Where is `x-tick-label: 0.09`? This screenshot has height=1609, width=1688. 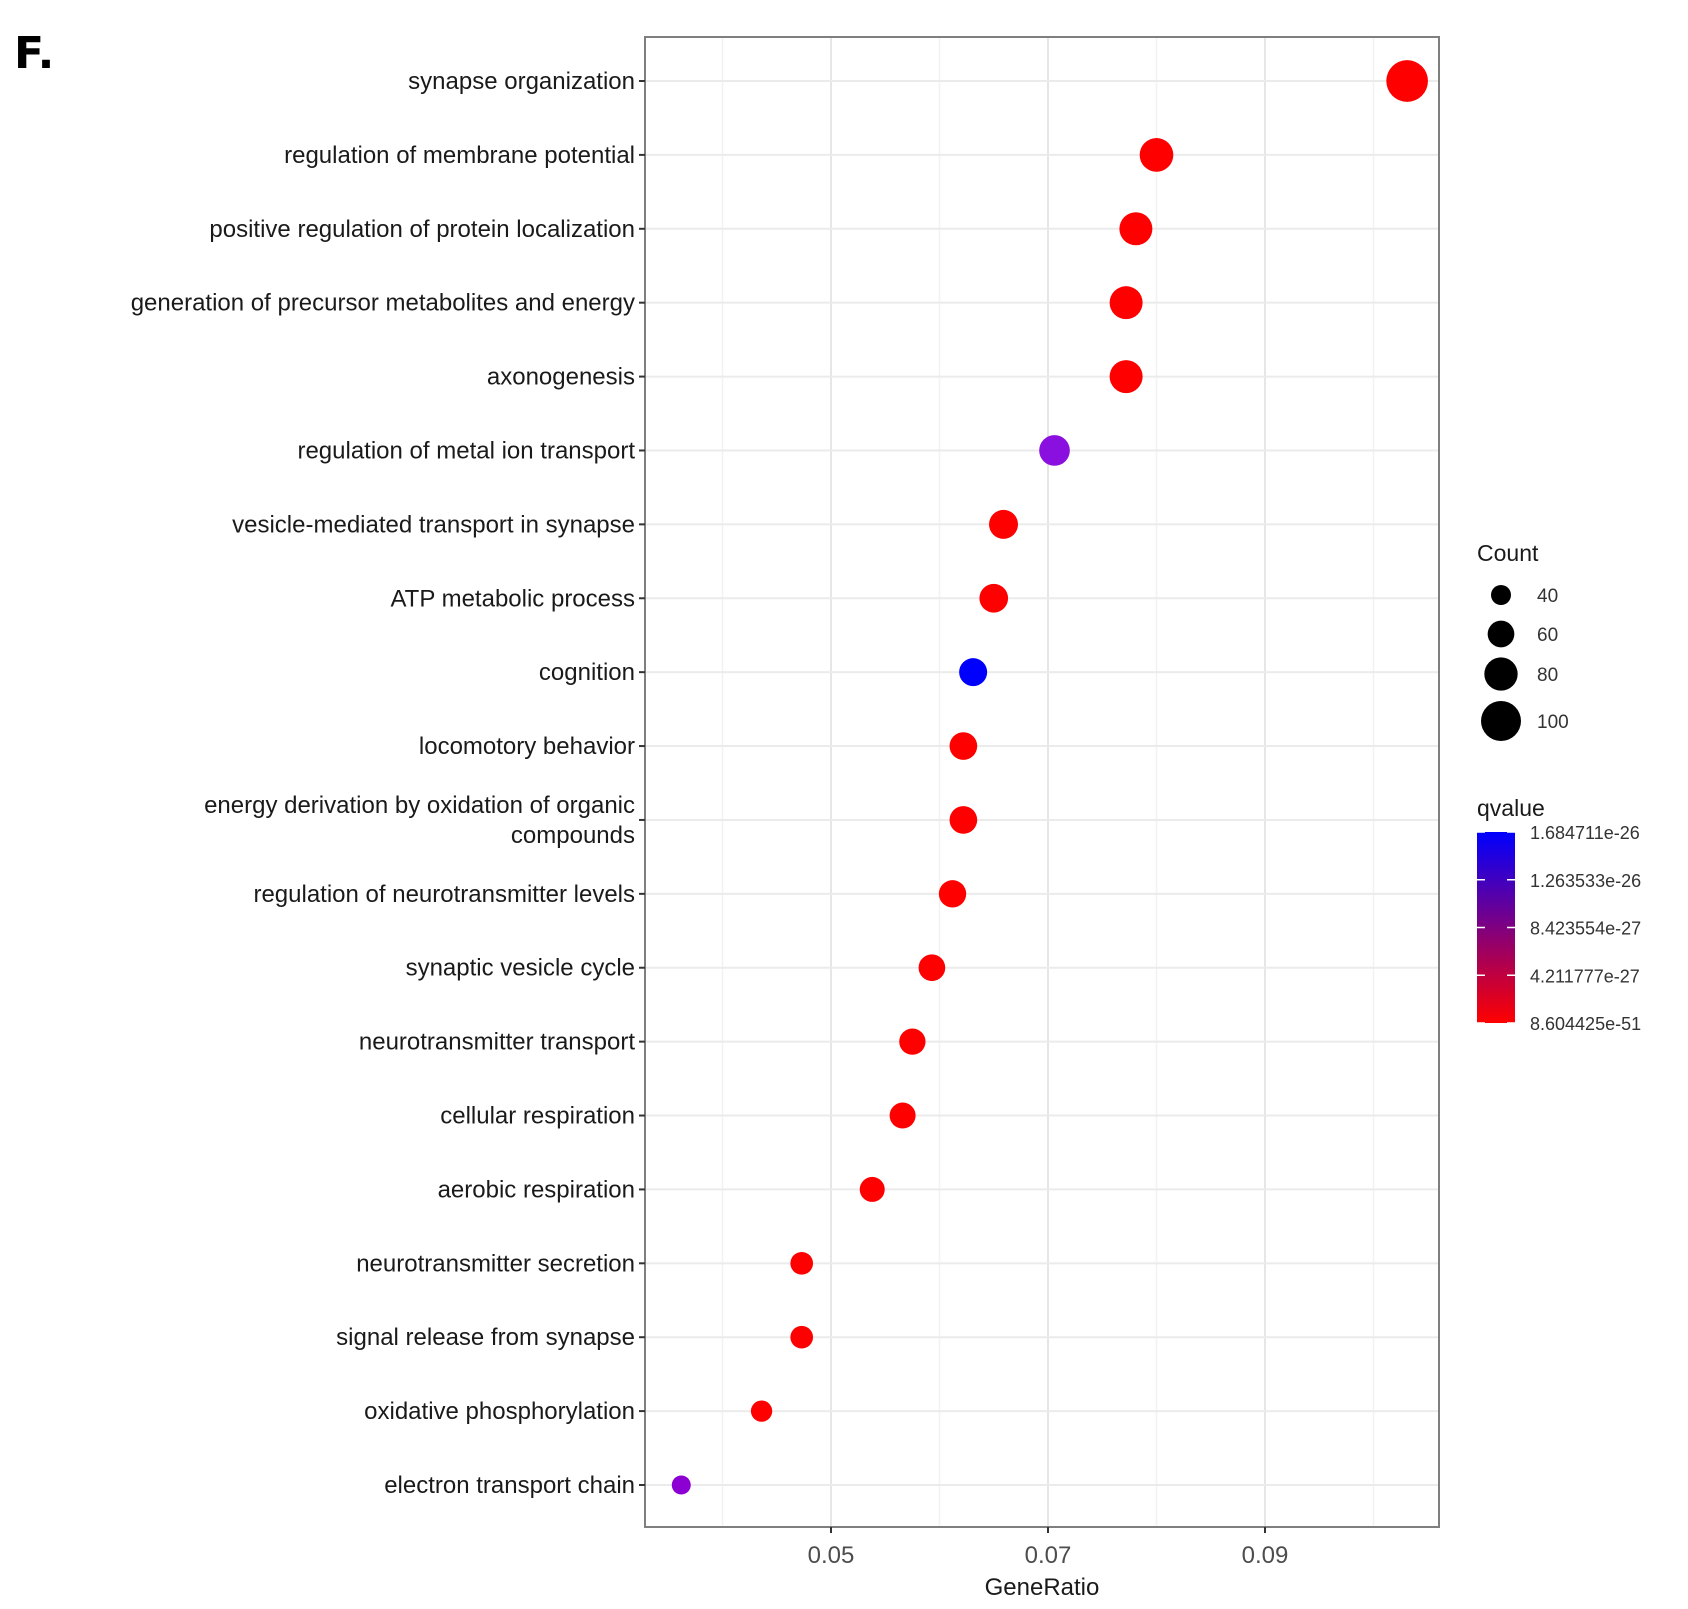 x-tick-label: 0.09 is located at coordinates (1265, 1555).